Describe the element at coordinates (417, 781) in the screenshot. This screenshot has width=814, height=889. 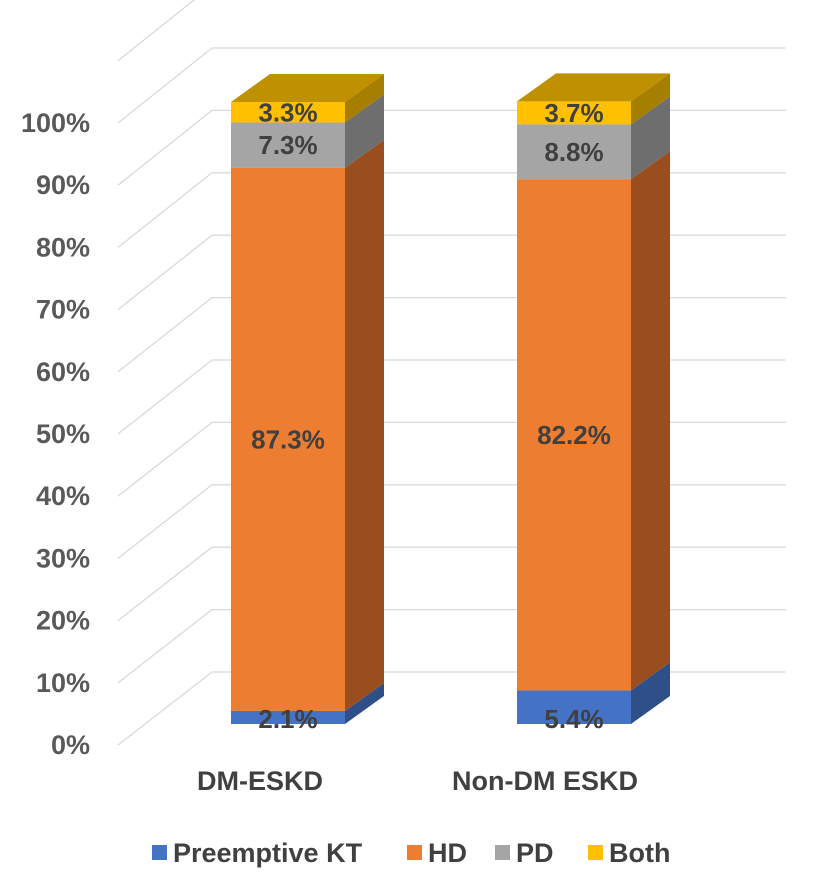
I see `x-axis-categories: DM-ESKD Non-DM ESKD` at that location.